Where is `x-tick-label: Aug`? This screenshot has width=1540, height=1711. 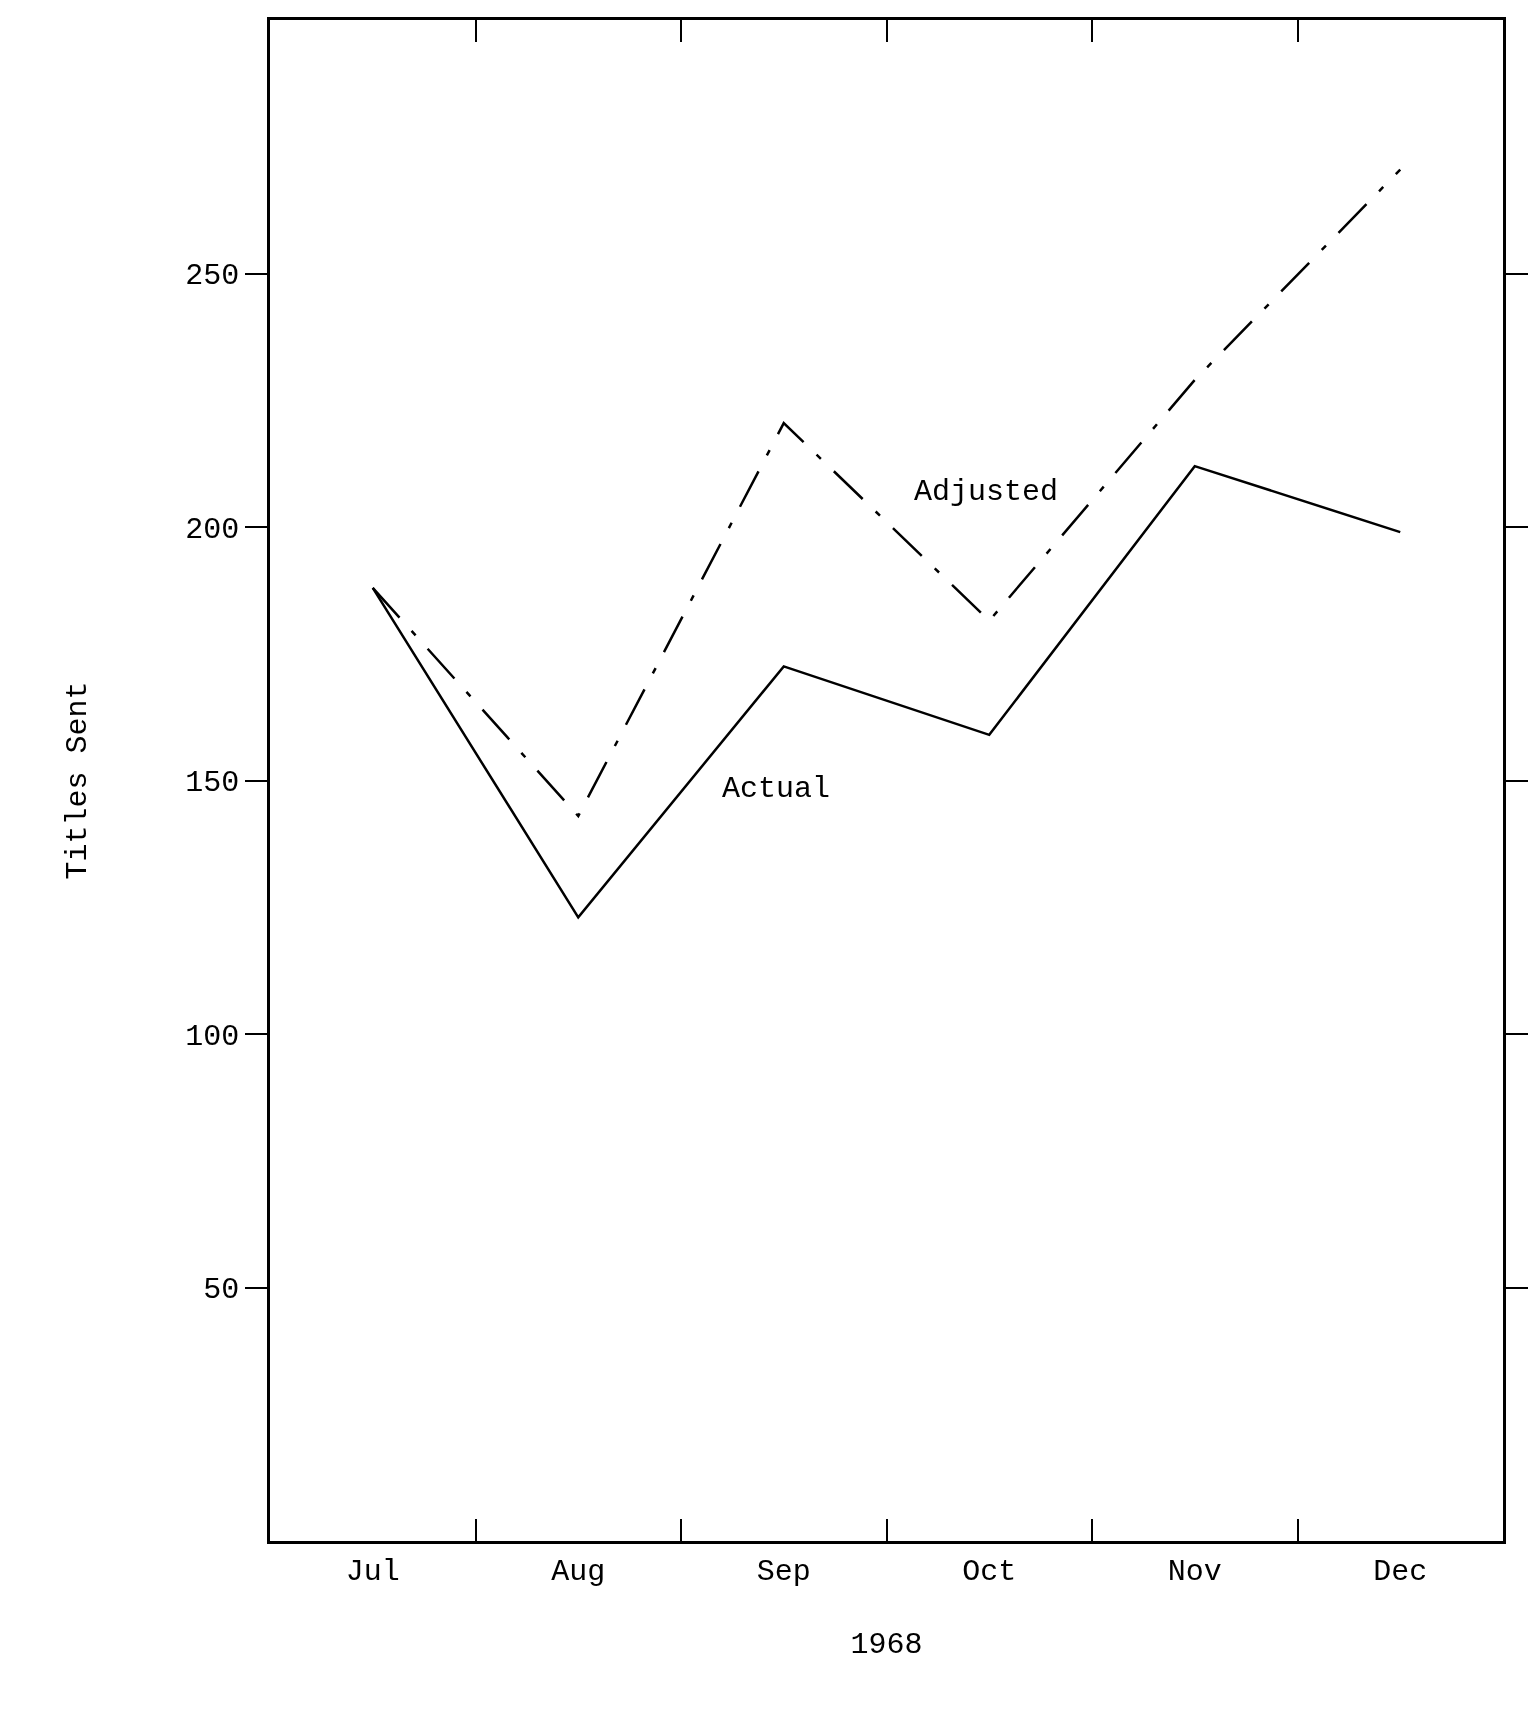
x-tick-label: Aug is located at coordinates (578, 1571).